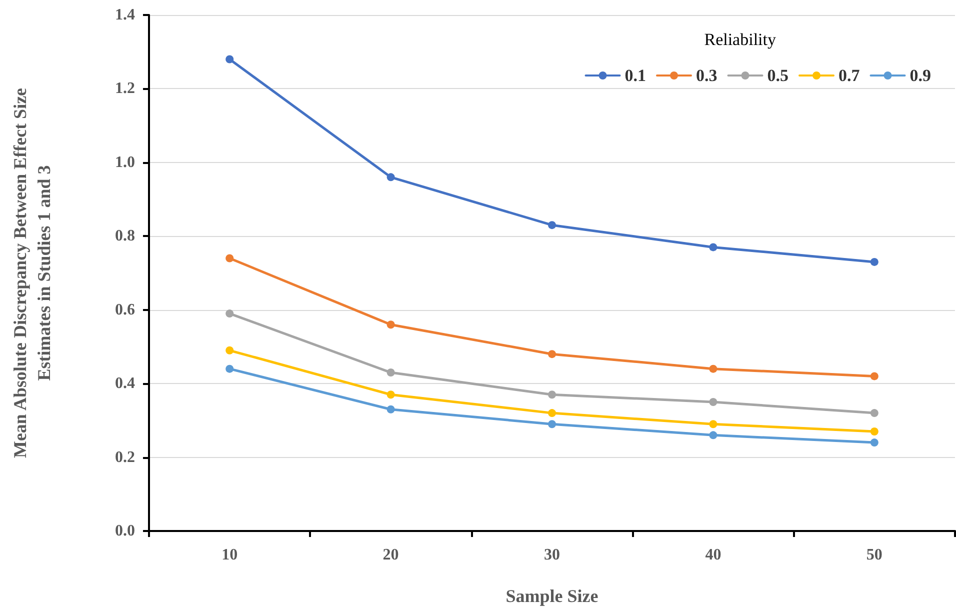 The image size is (956, 610). I want to click on legend-label: 0.5, so click(777, 75).